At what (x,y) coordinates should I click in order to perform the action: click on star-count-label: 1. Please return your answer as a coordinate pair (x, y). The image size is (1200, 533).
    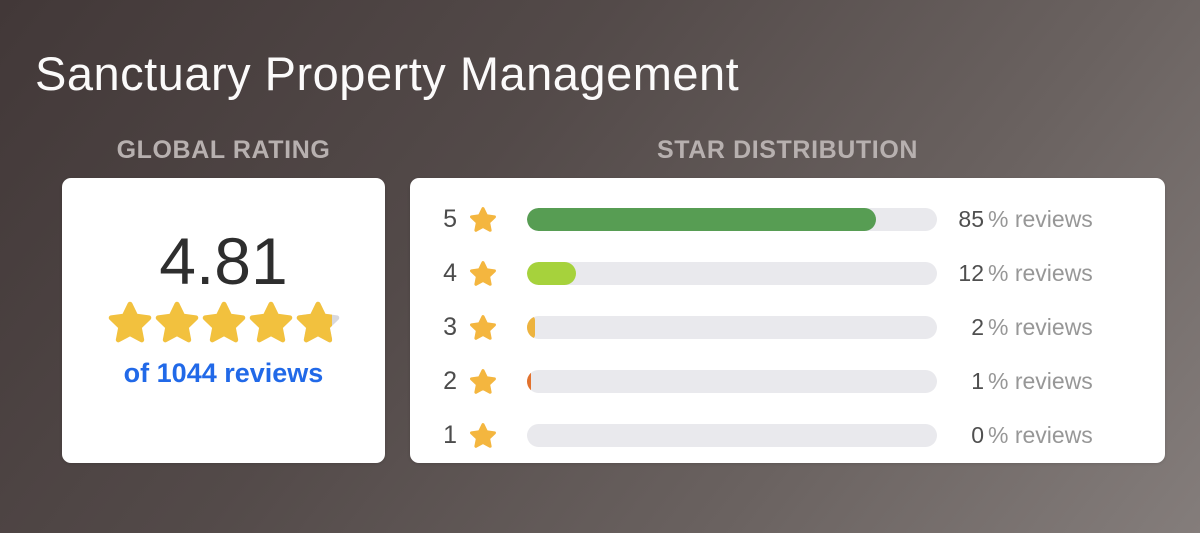
    Looking at the image, I should click on (450, 435).